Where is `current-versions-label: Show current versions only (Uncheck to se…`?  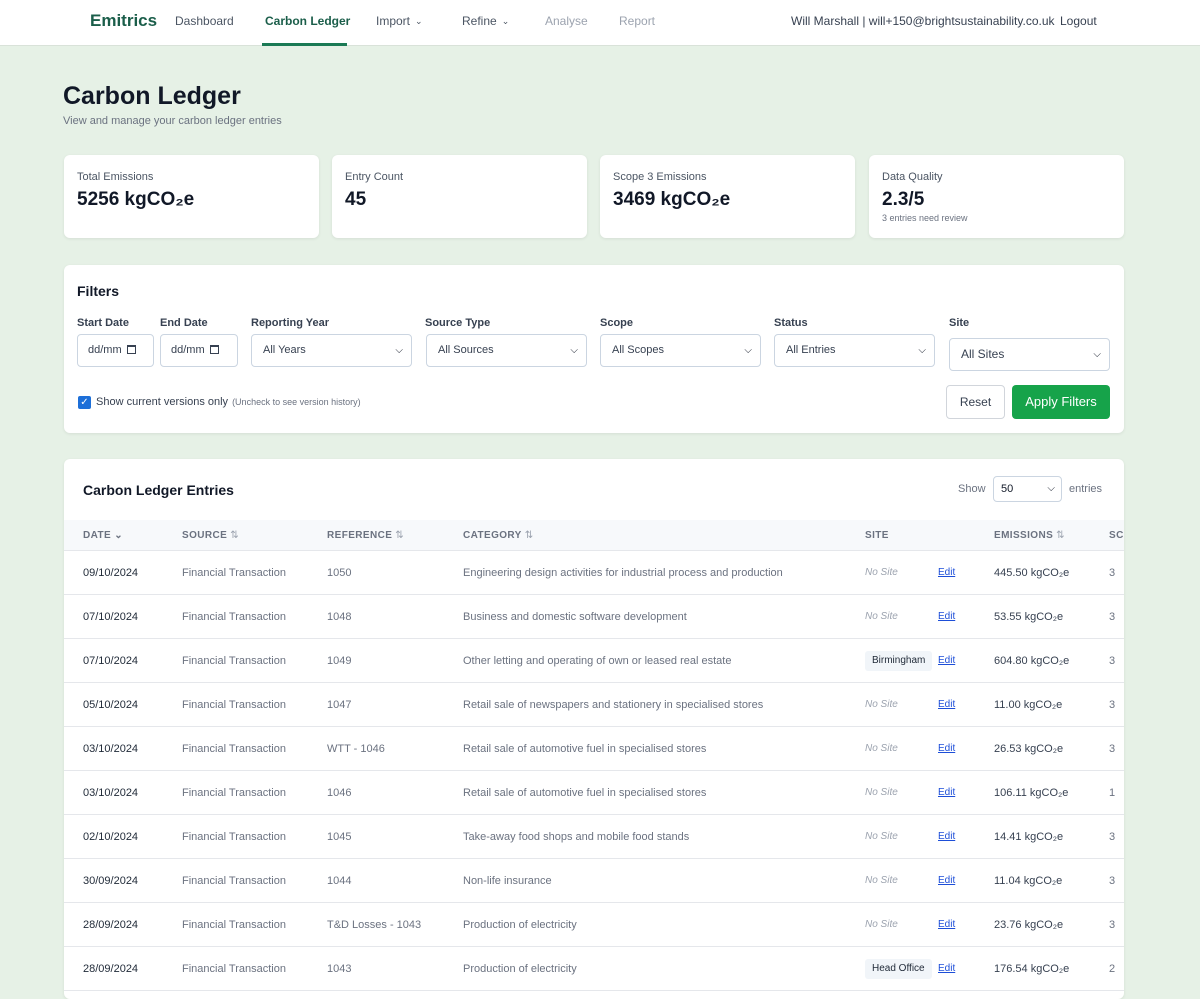
current-versions-label: Show current versions only (Uncheck to se… is located at coordinates (228, 402).